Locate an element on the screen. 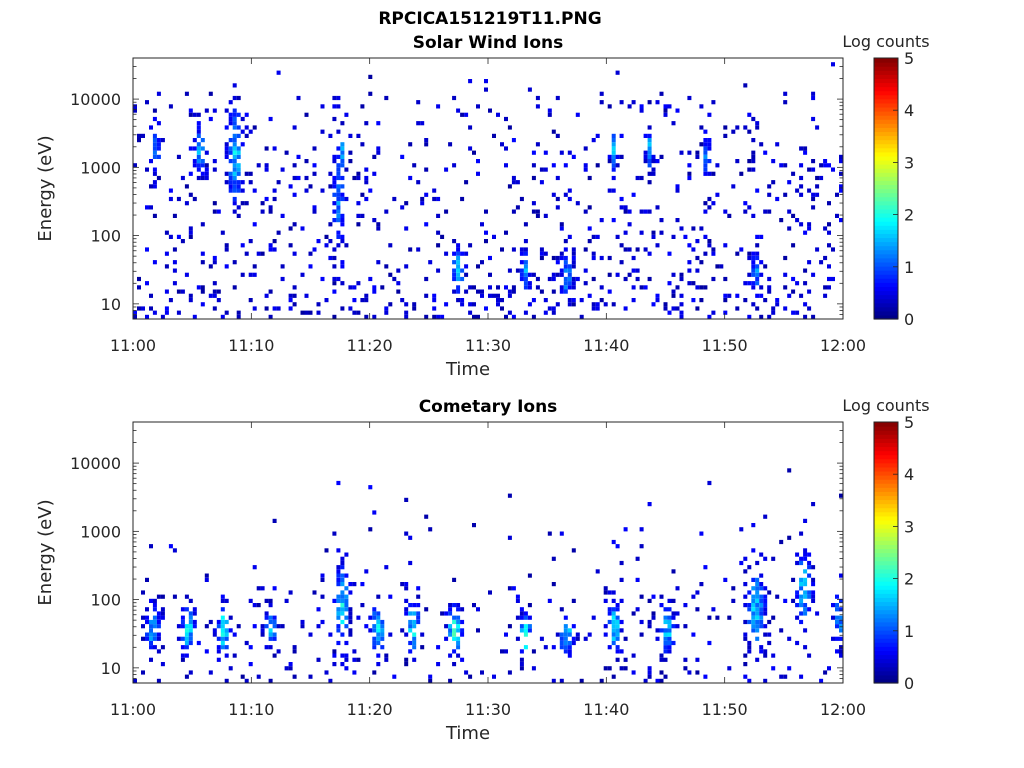  y-tick-label: 10 is located at coordinates (111, 668).